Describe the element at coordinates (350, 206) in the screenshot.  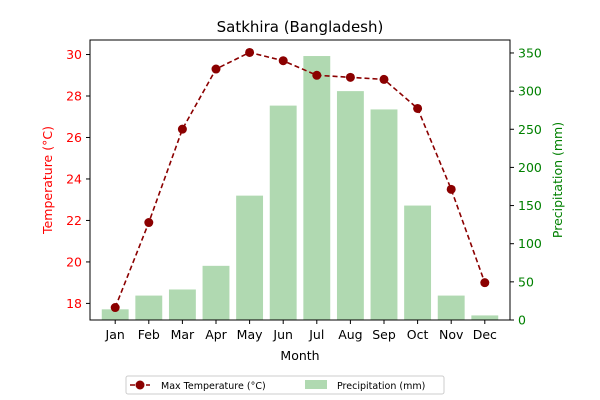
I see `precipitation-bar-aug` at that location.